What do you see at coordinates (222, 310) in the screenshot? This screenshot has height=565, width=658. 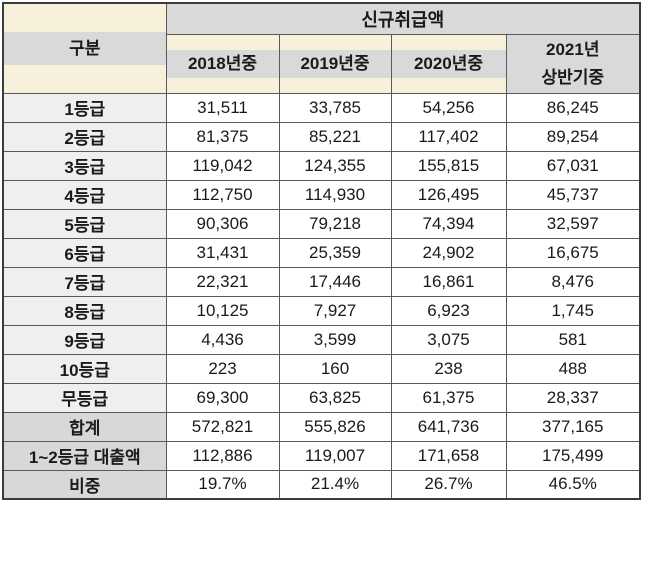 I see `value-cell: 10,125` at bounding box center [222, 310].